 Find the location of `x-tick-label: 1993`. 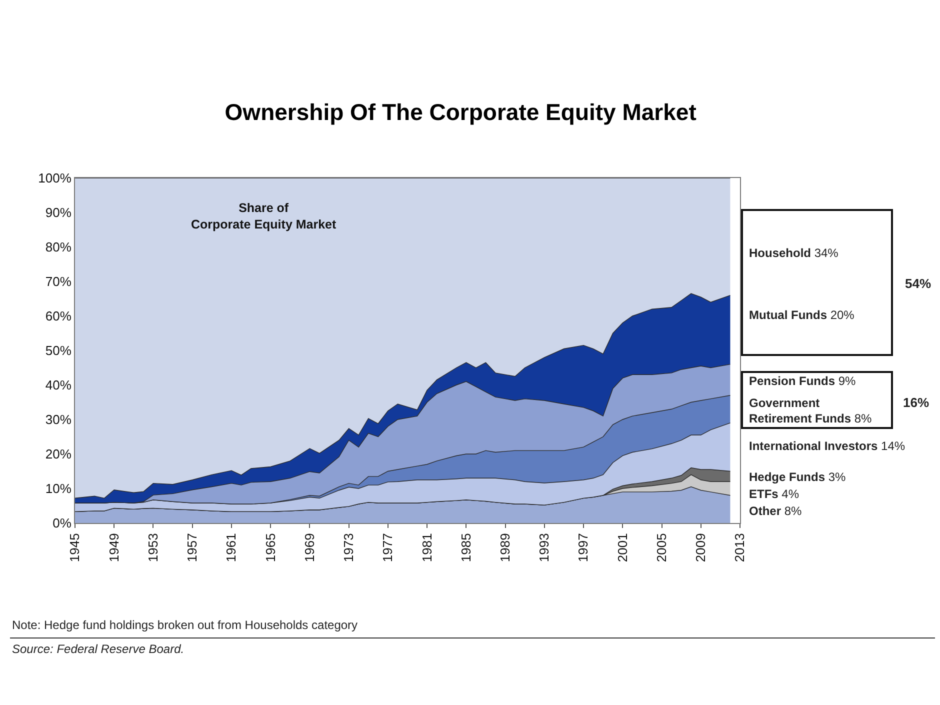

x-tick-label: 1993 is located at coordinates (544, 547).